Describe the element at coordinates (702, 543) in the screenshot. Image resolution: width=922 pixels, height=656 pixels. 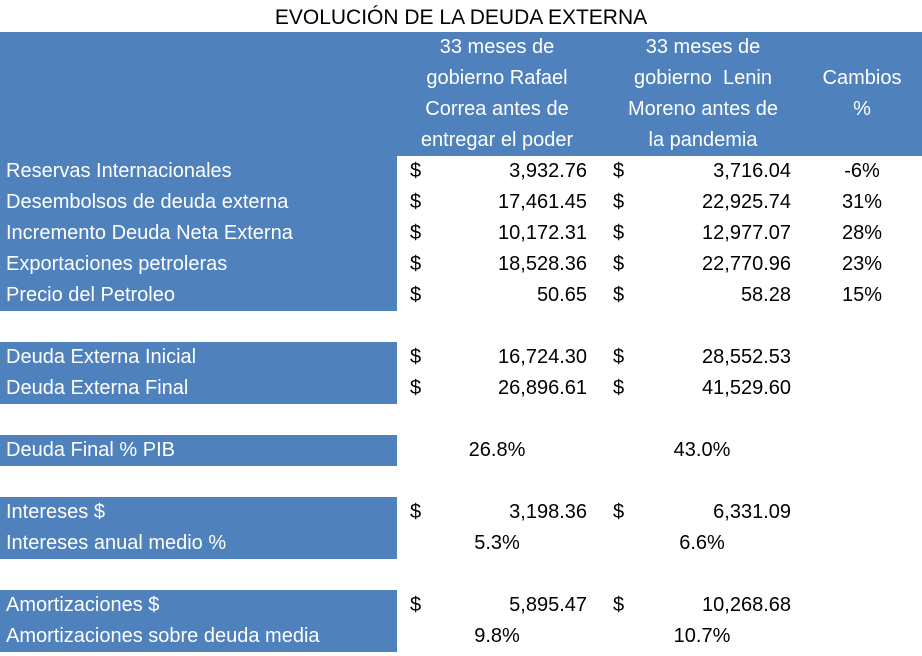
I see `percent: 6.6%` at that location.